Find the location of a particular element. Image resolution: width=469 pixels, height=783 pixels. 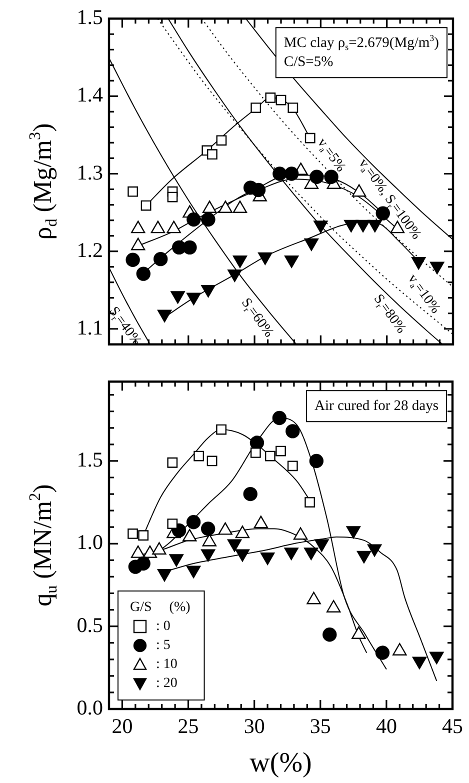

y-axis-title: qu (MN/m2) is located at coordinates (43, 545).